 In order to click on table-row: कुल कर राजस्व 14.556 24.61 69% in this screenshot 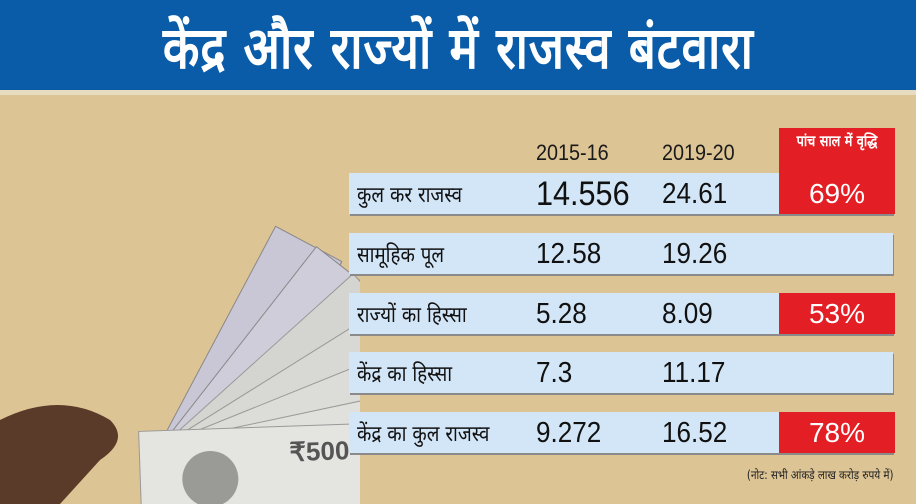, I will do `click(622, 193)`.